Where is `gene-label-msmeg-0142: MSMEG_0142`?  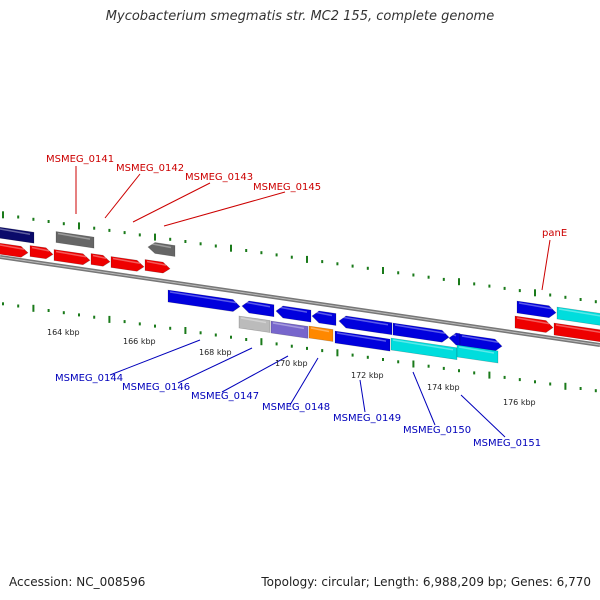 gene-label-msmeg-0142: MSMEG_0142 is located at coordinates (150, 168).